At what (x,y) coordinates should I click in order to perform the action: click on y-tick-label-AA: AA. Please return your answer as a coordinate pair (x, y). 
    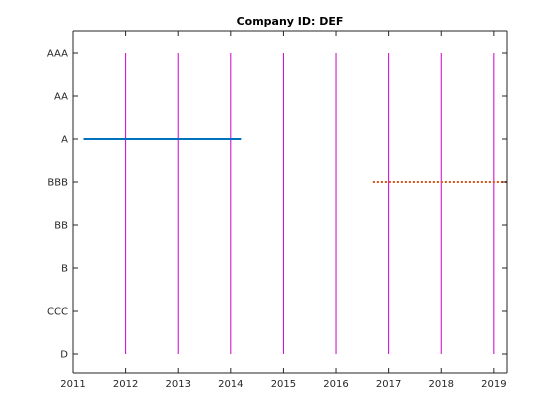
    Looking at the image, I should click on (61, 97).